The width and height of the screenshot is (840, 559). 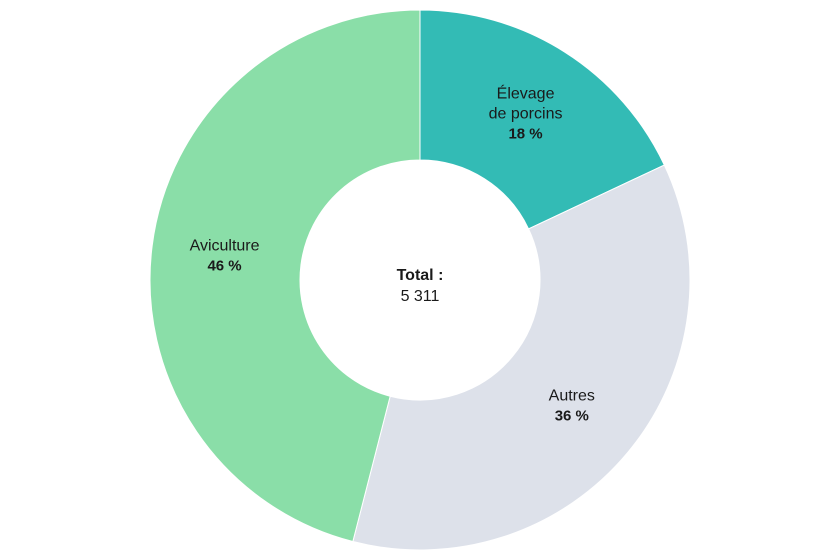 I want to click on slice-2-label-line-0: Aviculture, so click(x=225, y=245).